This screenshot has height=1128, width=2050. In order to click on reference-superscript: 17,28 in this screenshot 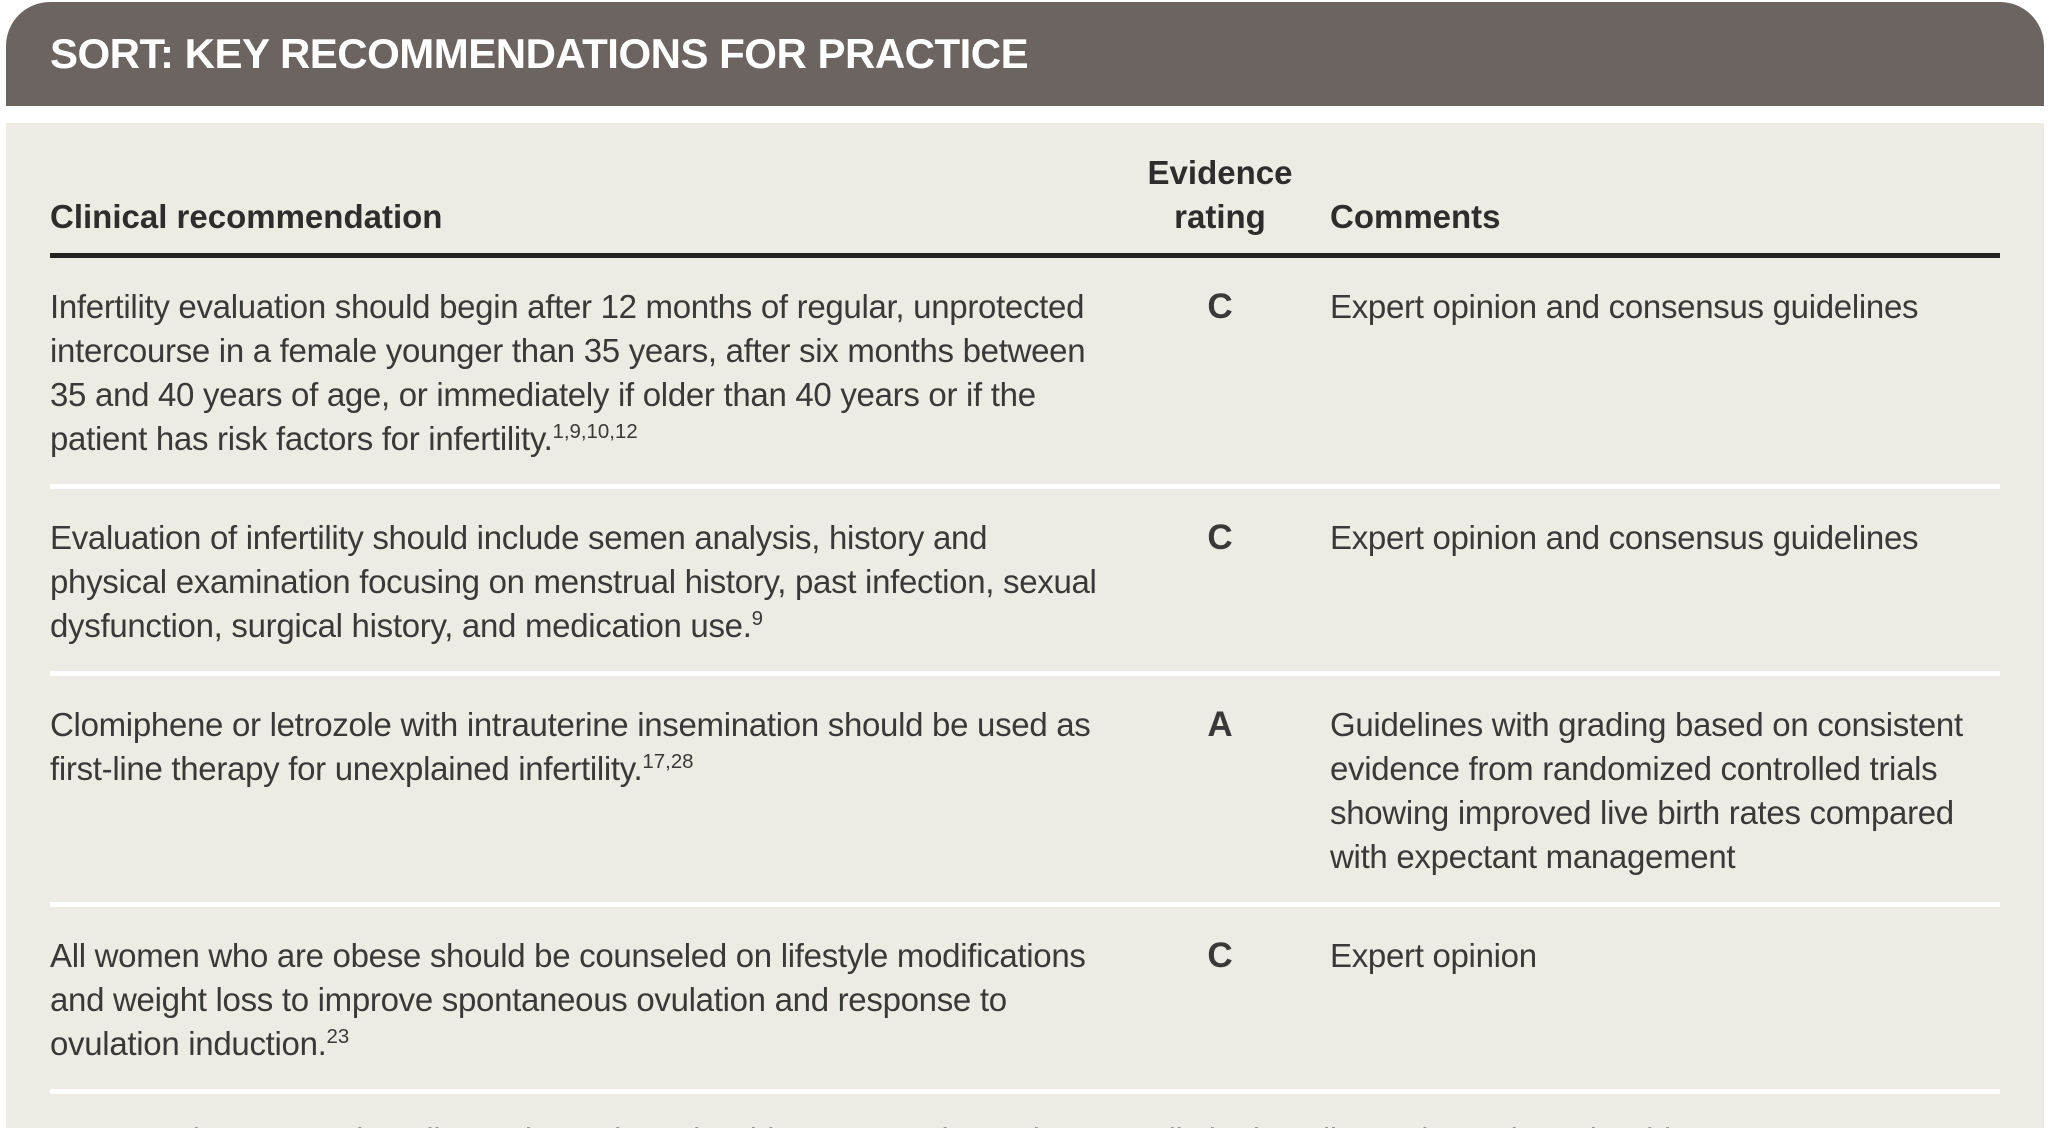, I will do `click(668, 761)`.